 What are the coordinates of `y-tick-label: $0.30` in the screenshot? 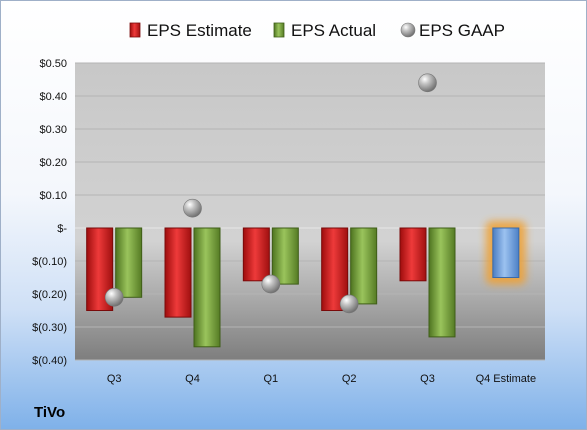 It's located at (53, 130).